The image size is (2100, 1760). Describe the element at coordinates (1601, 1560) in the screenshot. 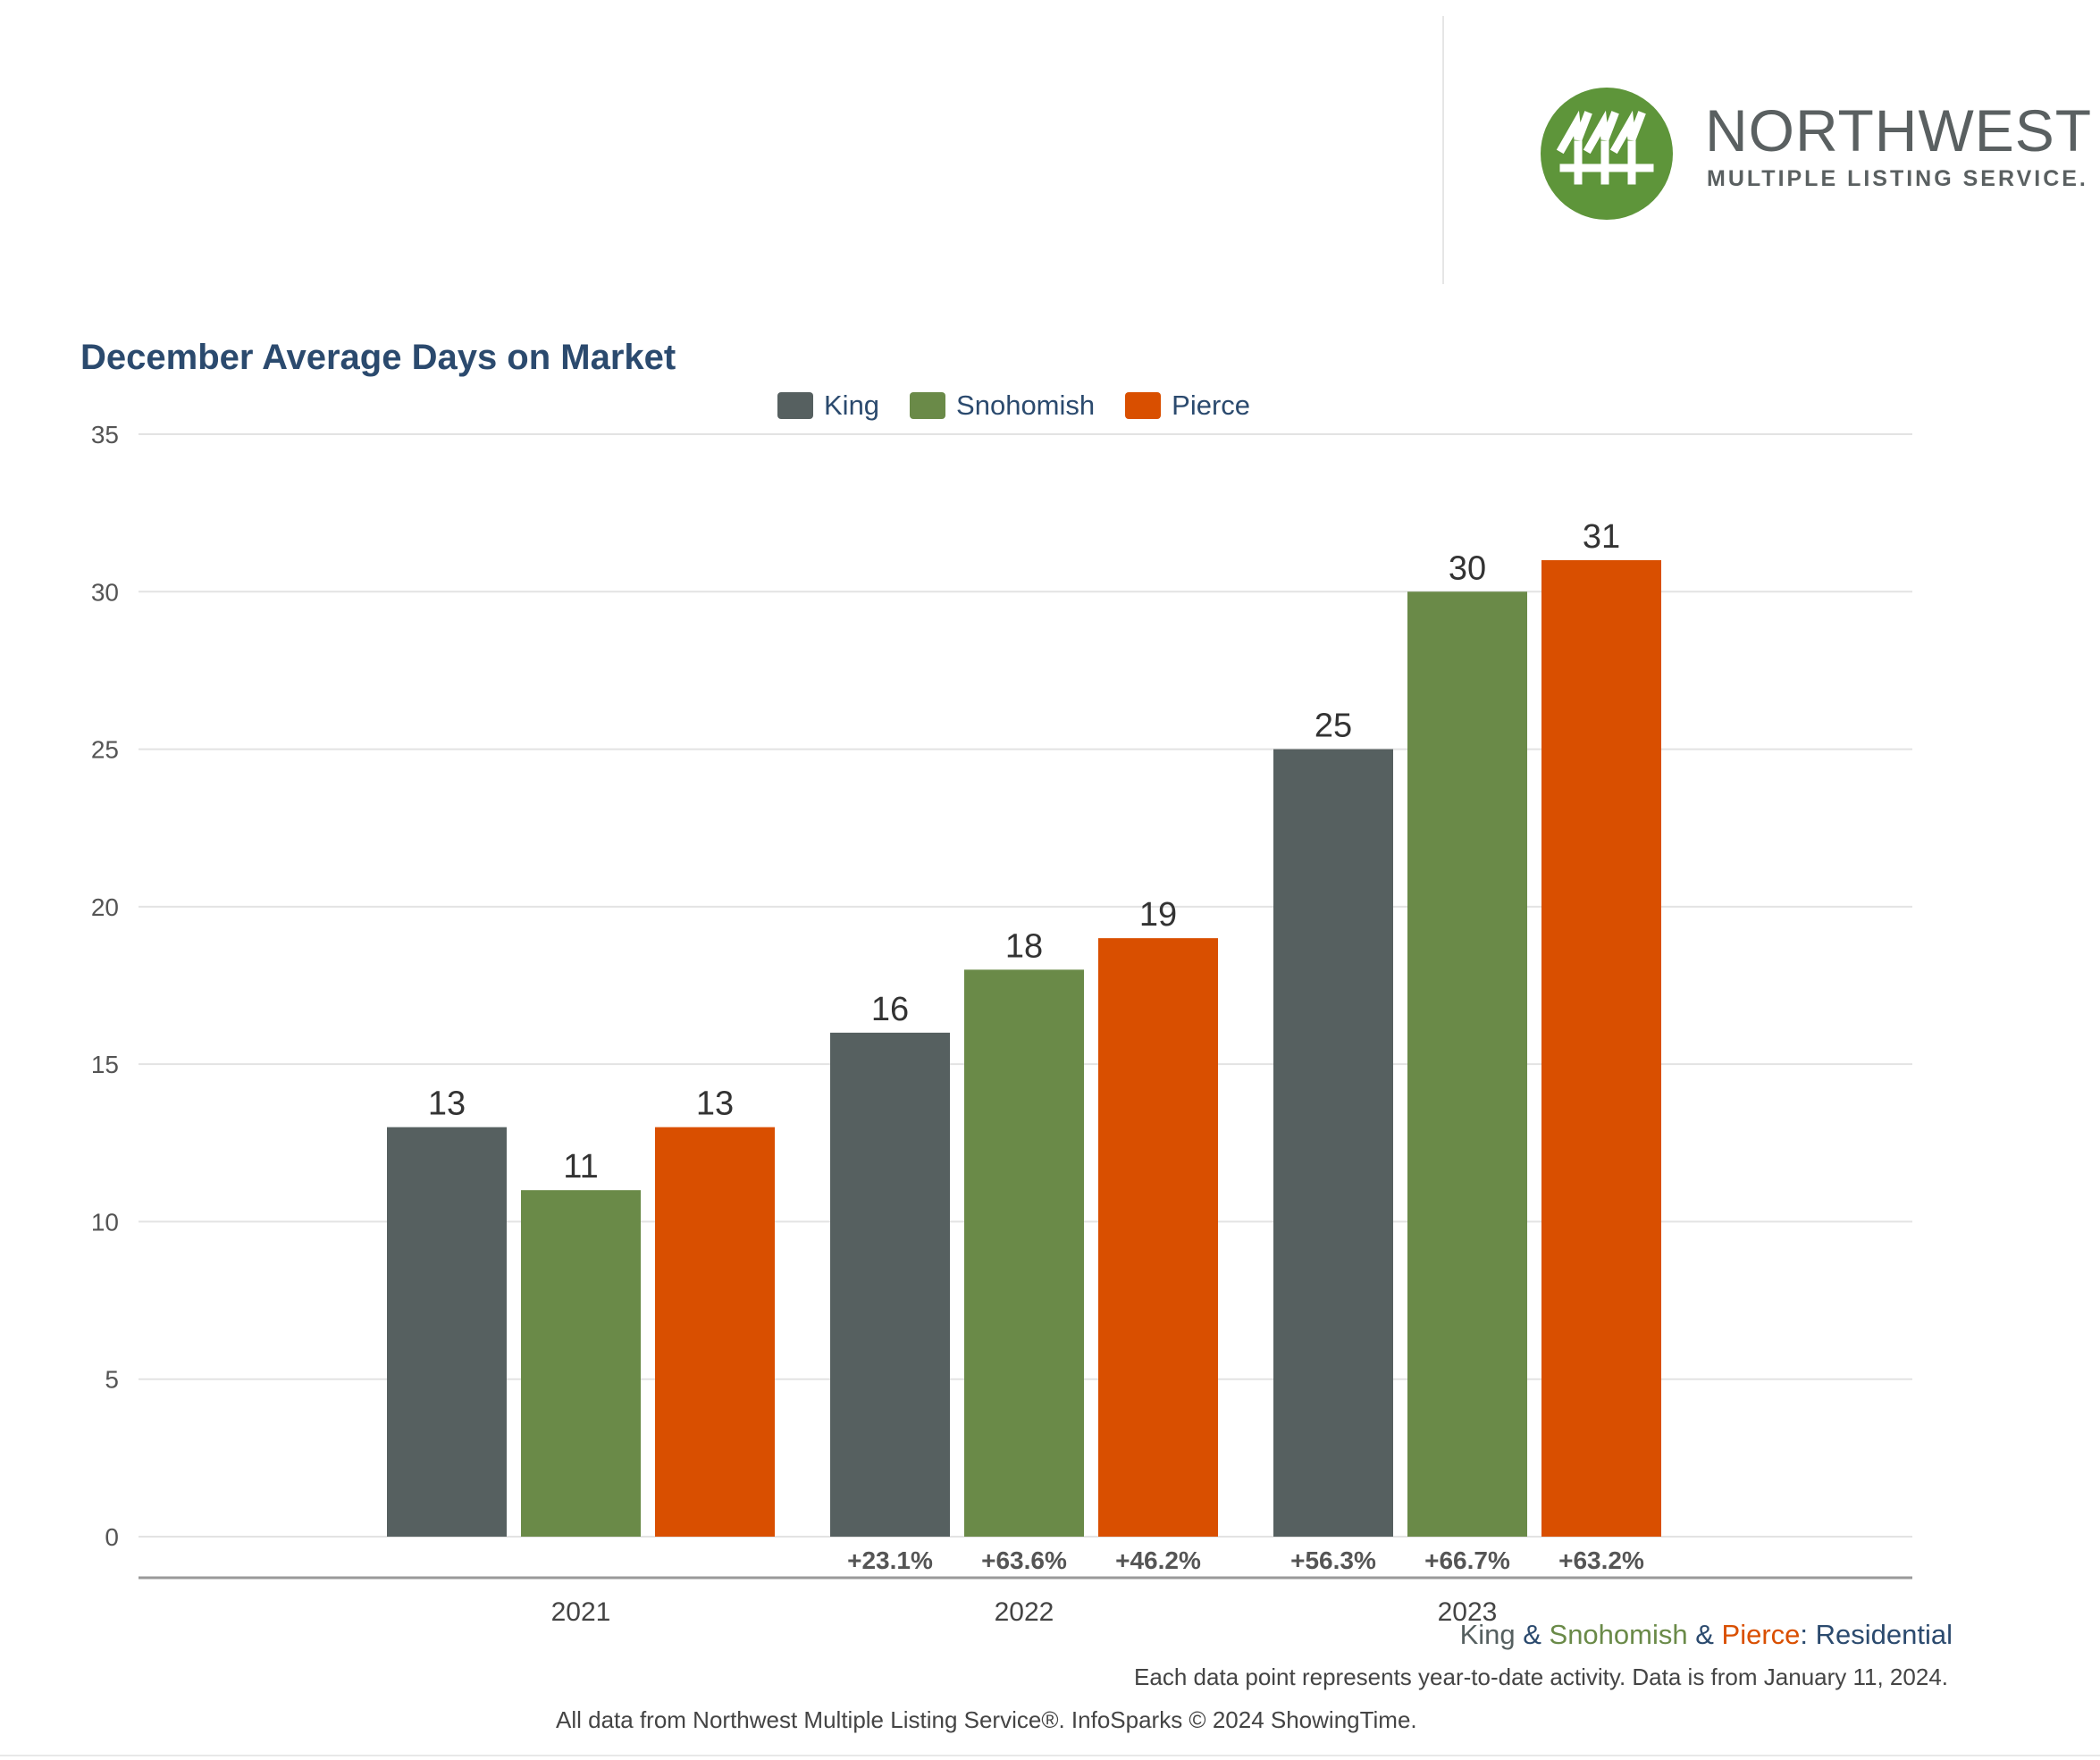

I see `pct-change-label: +63.2%` at that location.